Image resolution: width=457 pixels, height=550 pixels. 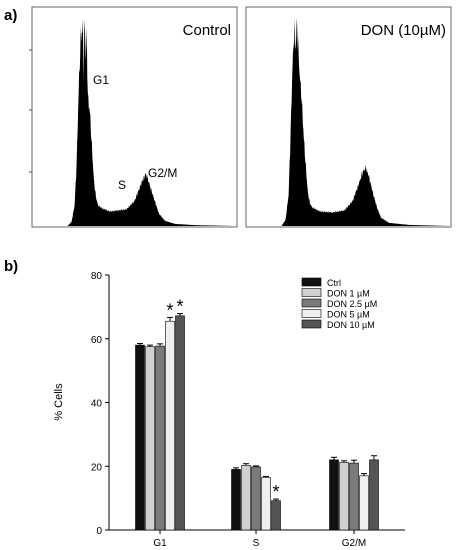 I want to click on histogram-control-ticks, so click(x=30, y=111).